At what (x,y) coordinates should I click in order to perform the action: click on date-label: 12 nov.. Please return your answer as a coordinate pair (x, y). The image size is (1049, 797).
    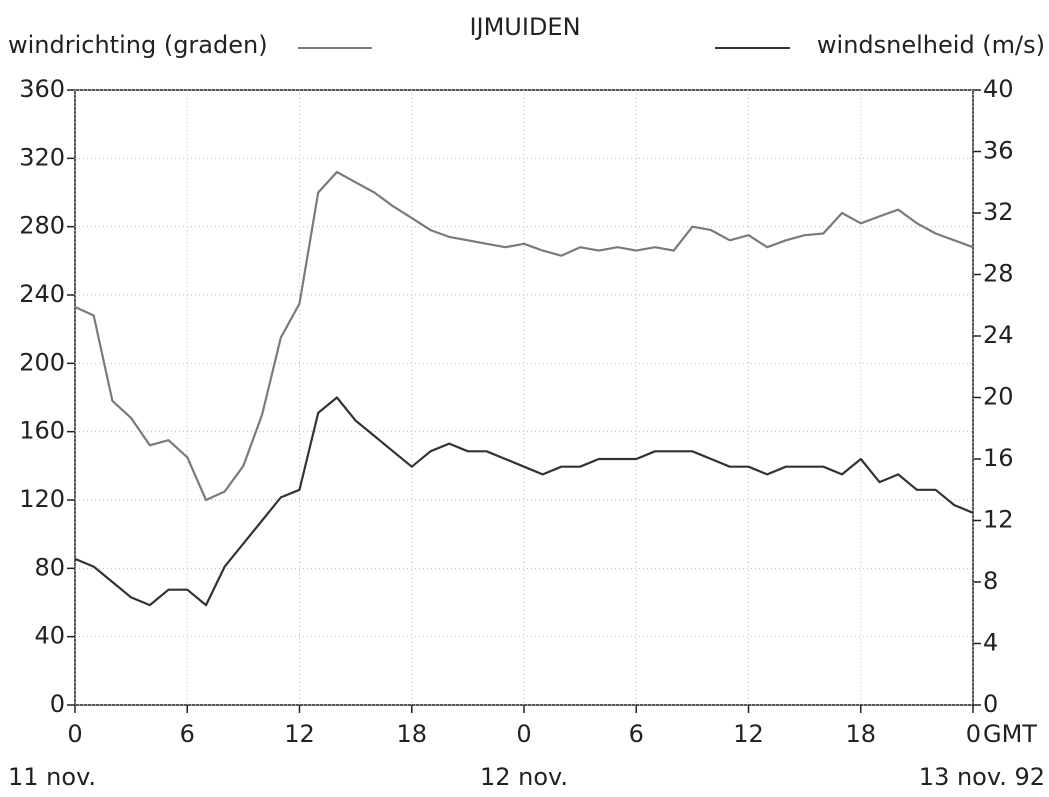
    Looking at the image, I should click on (524, 777).